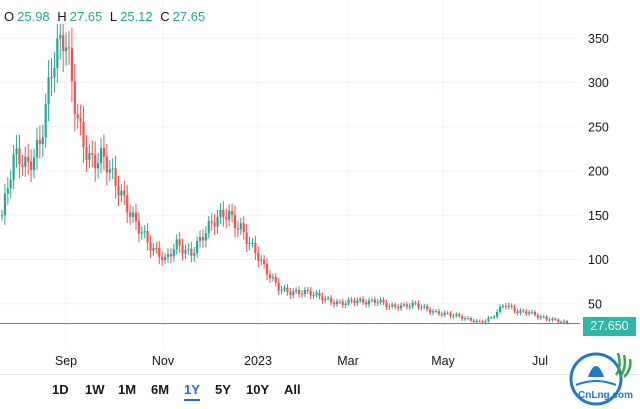  I want to click on range-1d-button: 1D, so click(60, 389).